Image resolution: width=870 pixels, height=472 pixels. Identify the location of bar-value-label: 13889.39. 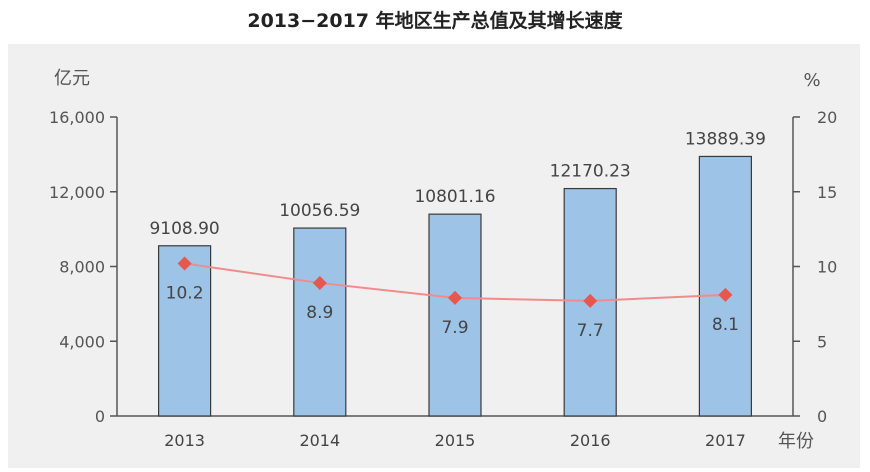
(725, 139).